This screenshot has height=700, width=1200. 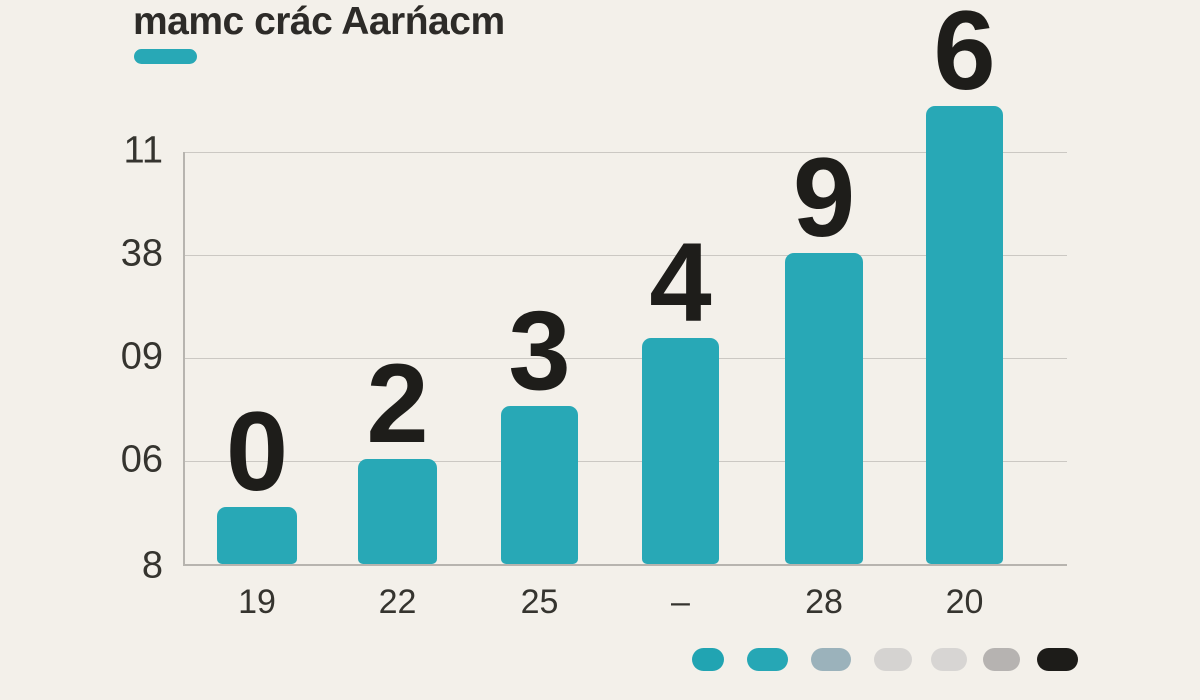 I want to click on x-axis-tick-label: 28, so click(x=824, y=602).